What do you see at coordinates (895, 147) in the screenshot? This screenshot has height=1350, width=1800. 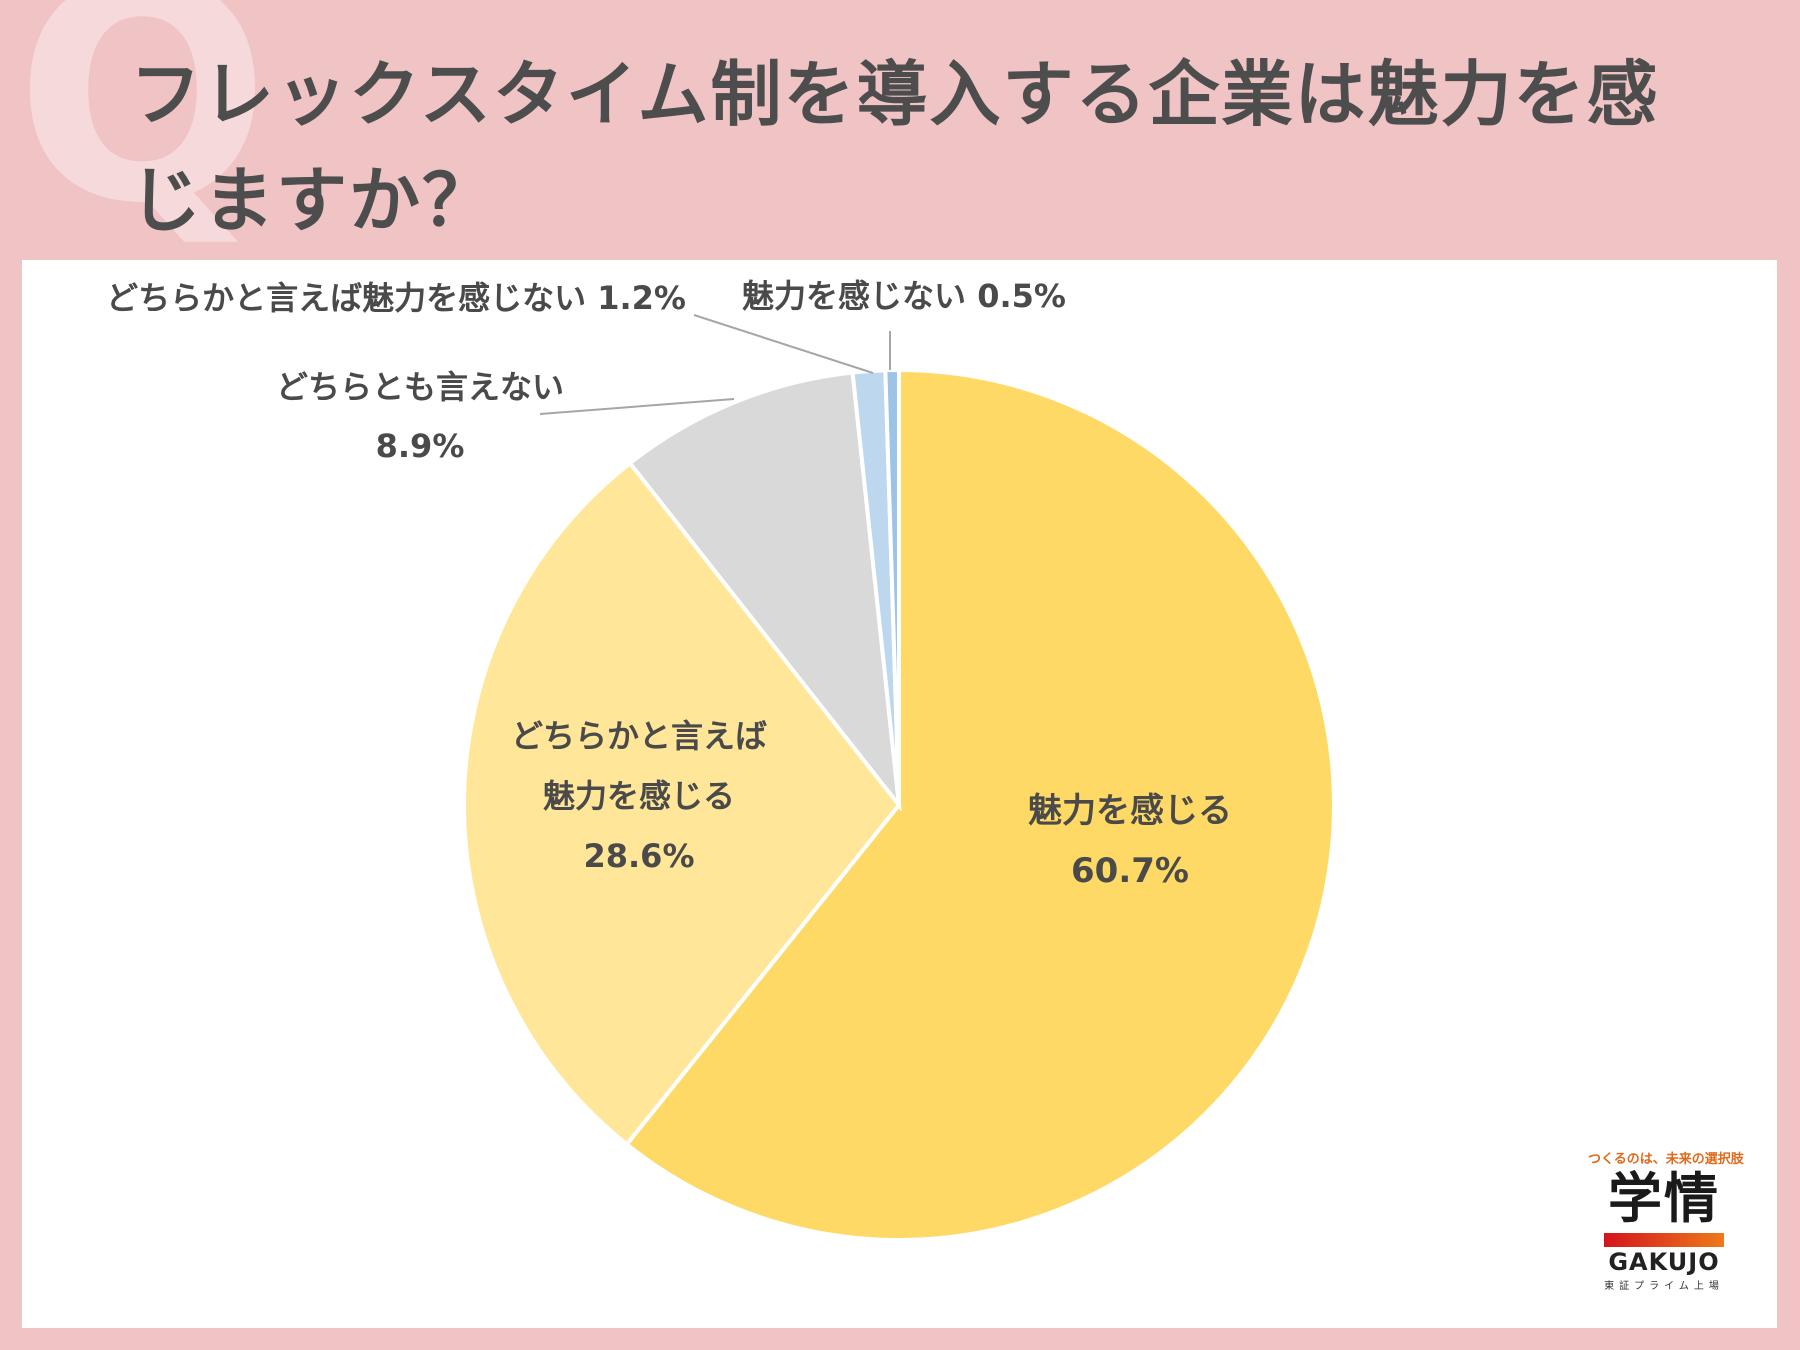 I see `page-title: フレックスタイム制を導入する企業は魅力を感じますか？` at bounding box center [895, 147].